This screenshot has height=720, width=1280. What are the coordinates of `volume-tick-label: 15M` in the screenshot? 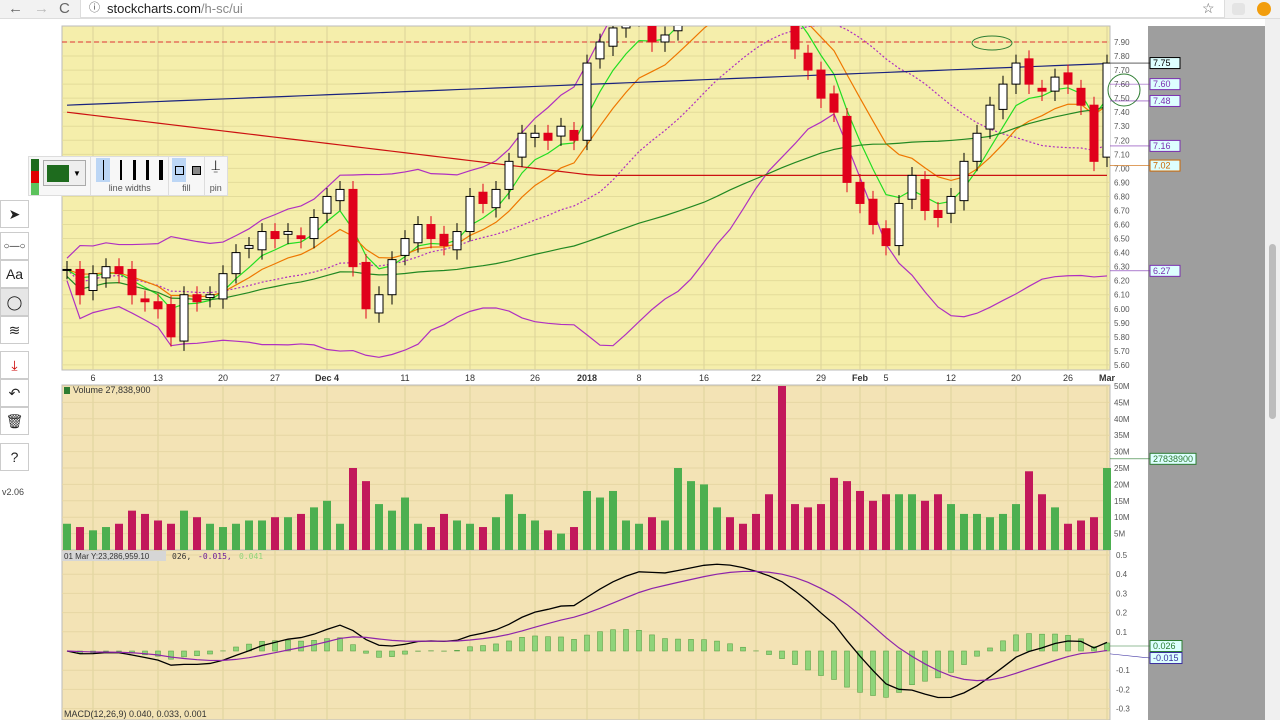 It's located at (1122, 501).